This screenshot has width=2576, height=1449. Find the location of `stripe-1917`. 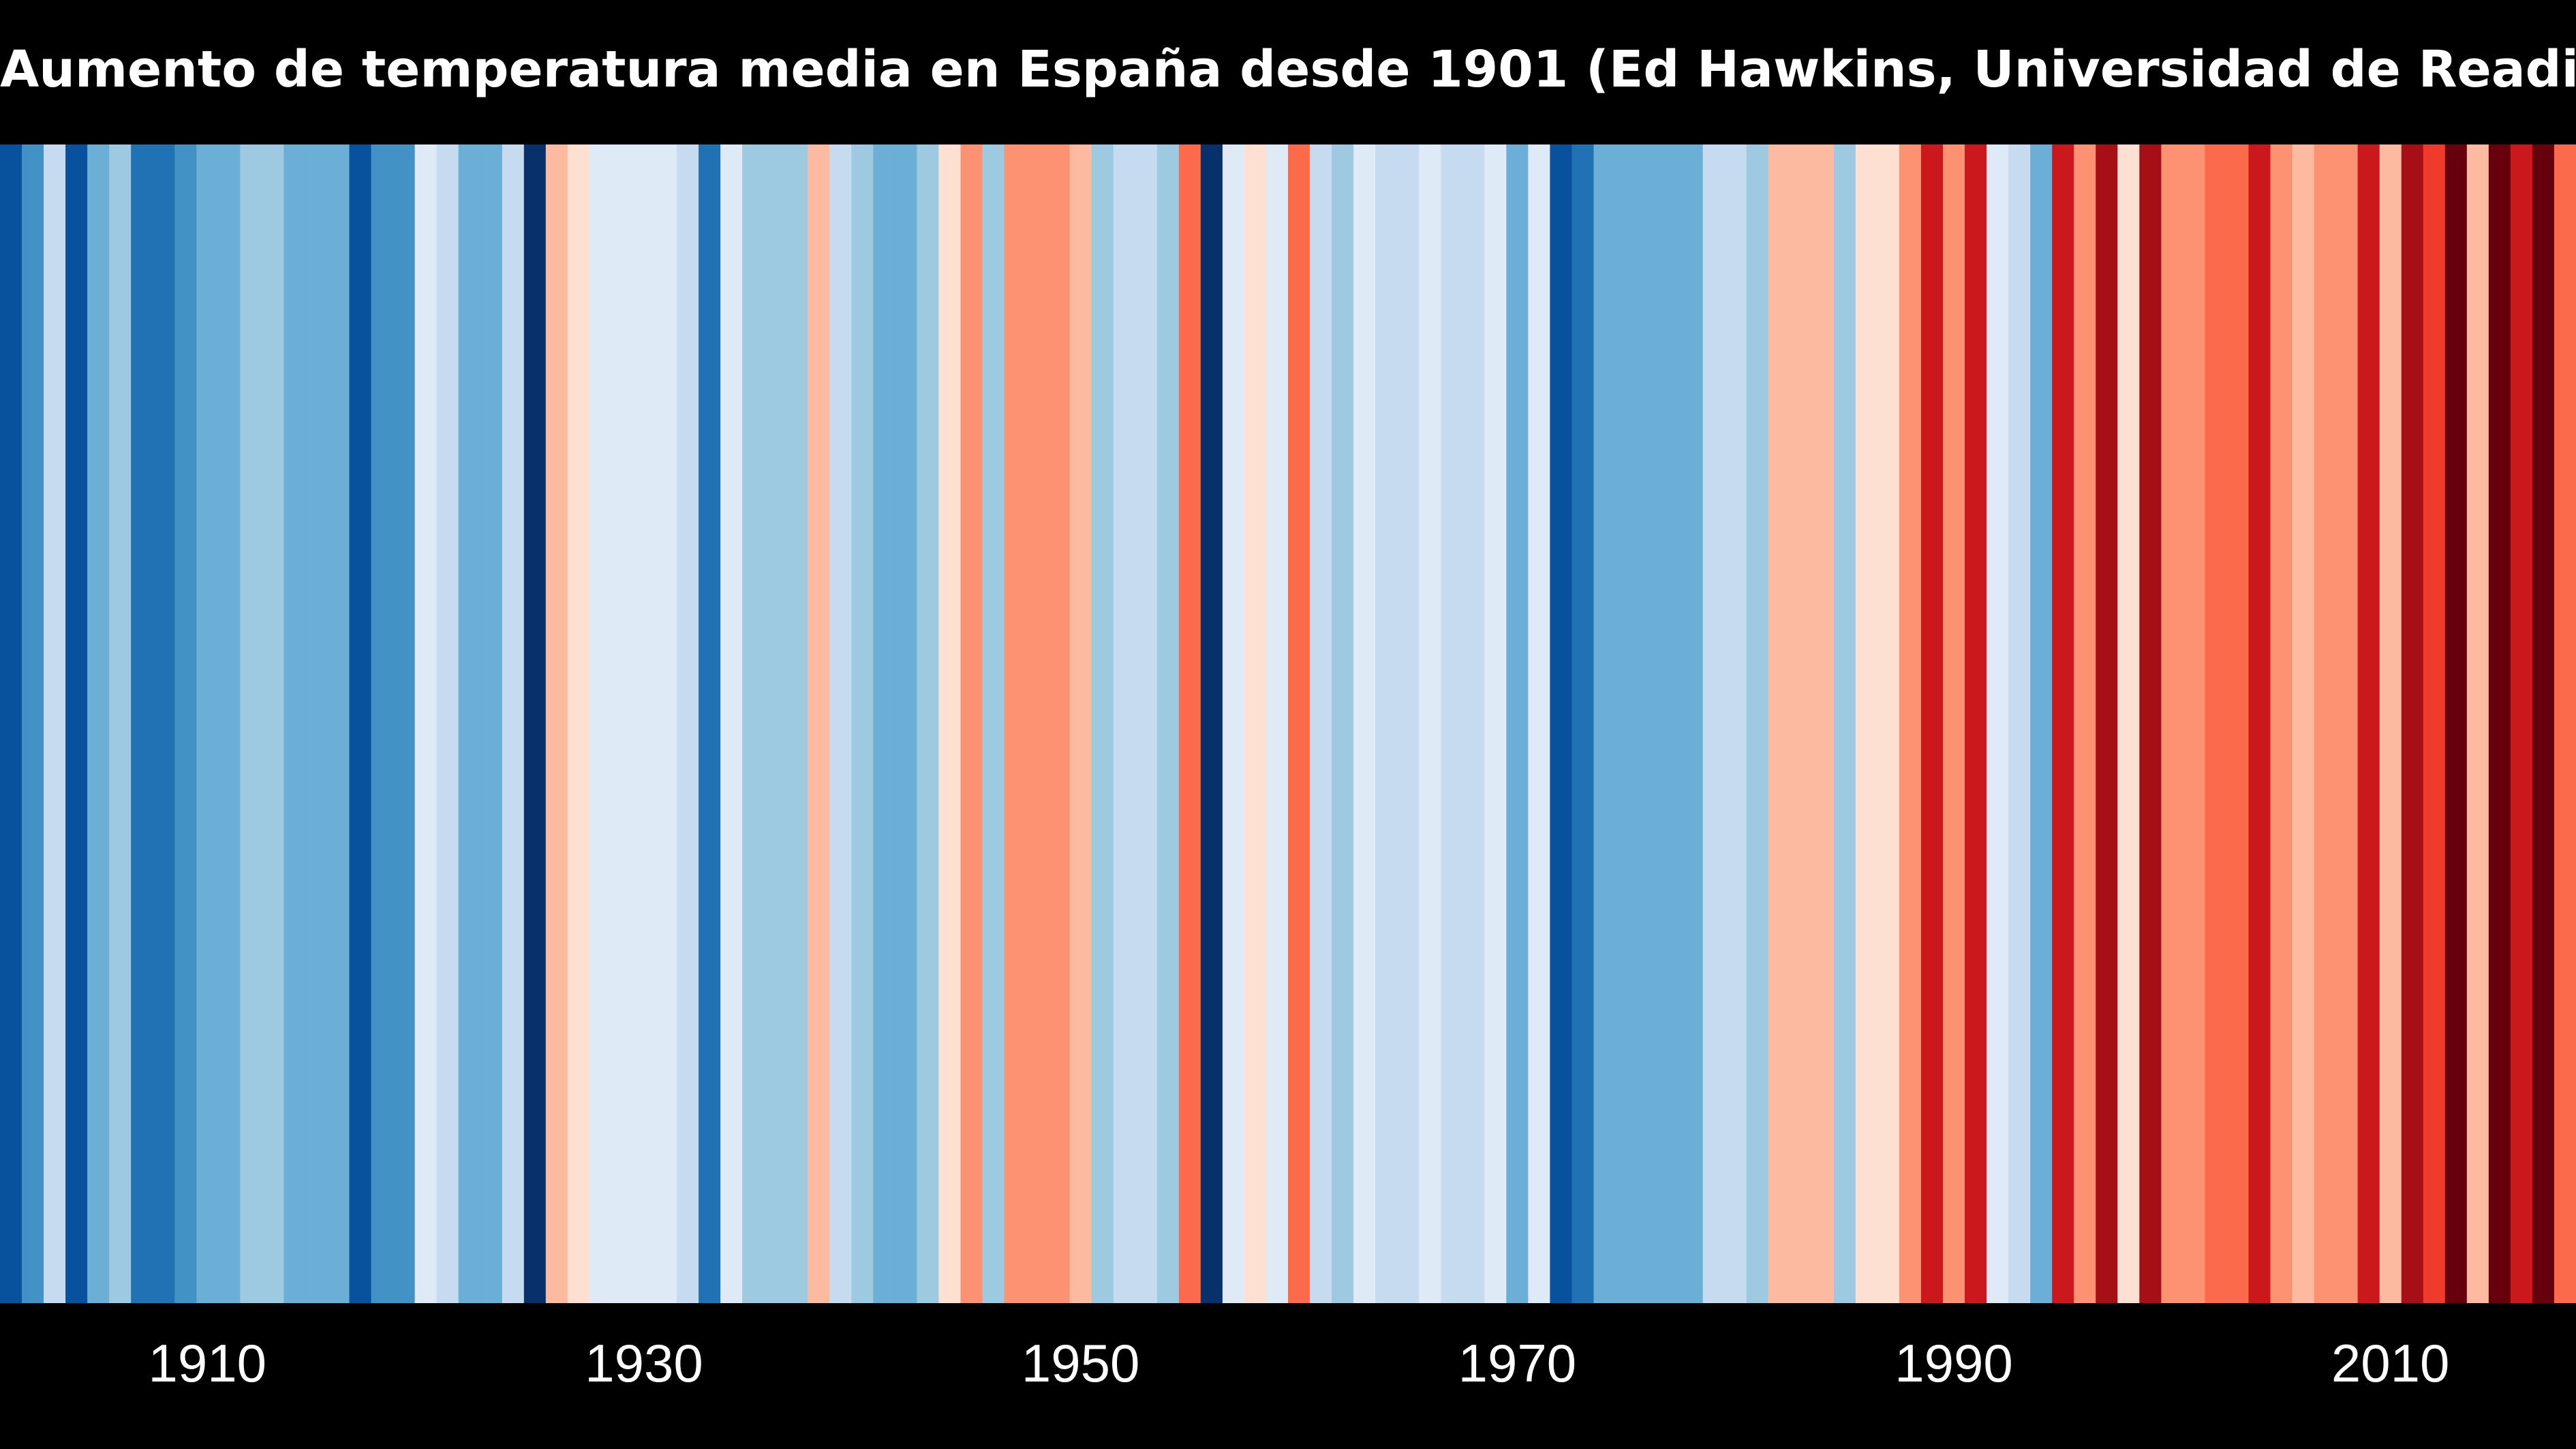

stripe-1917 is located at coordinates (361, 723).